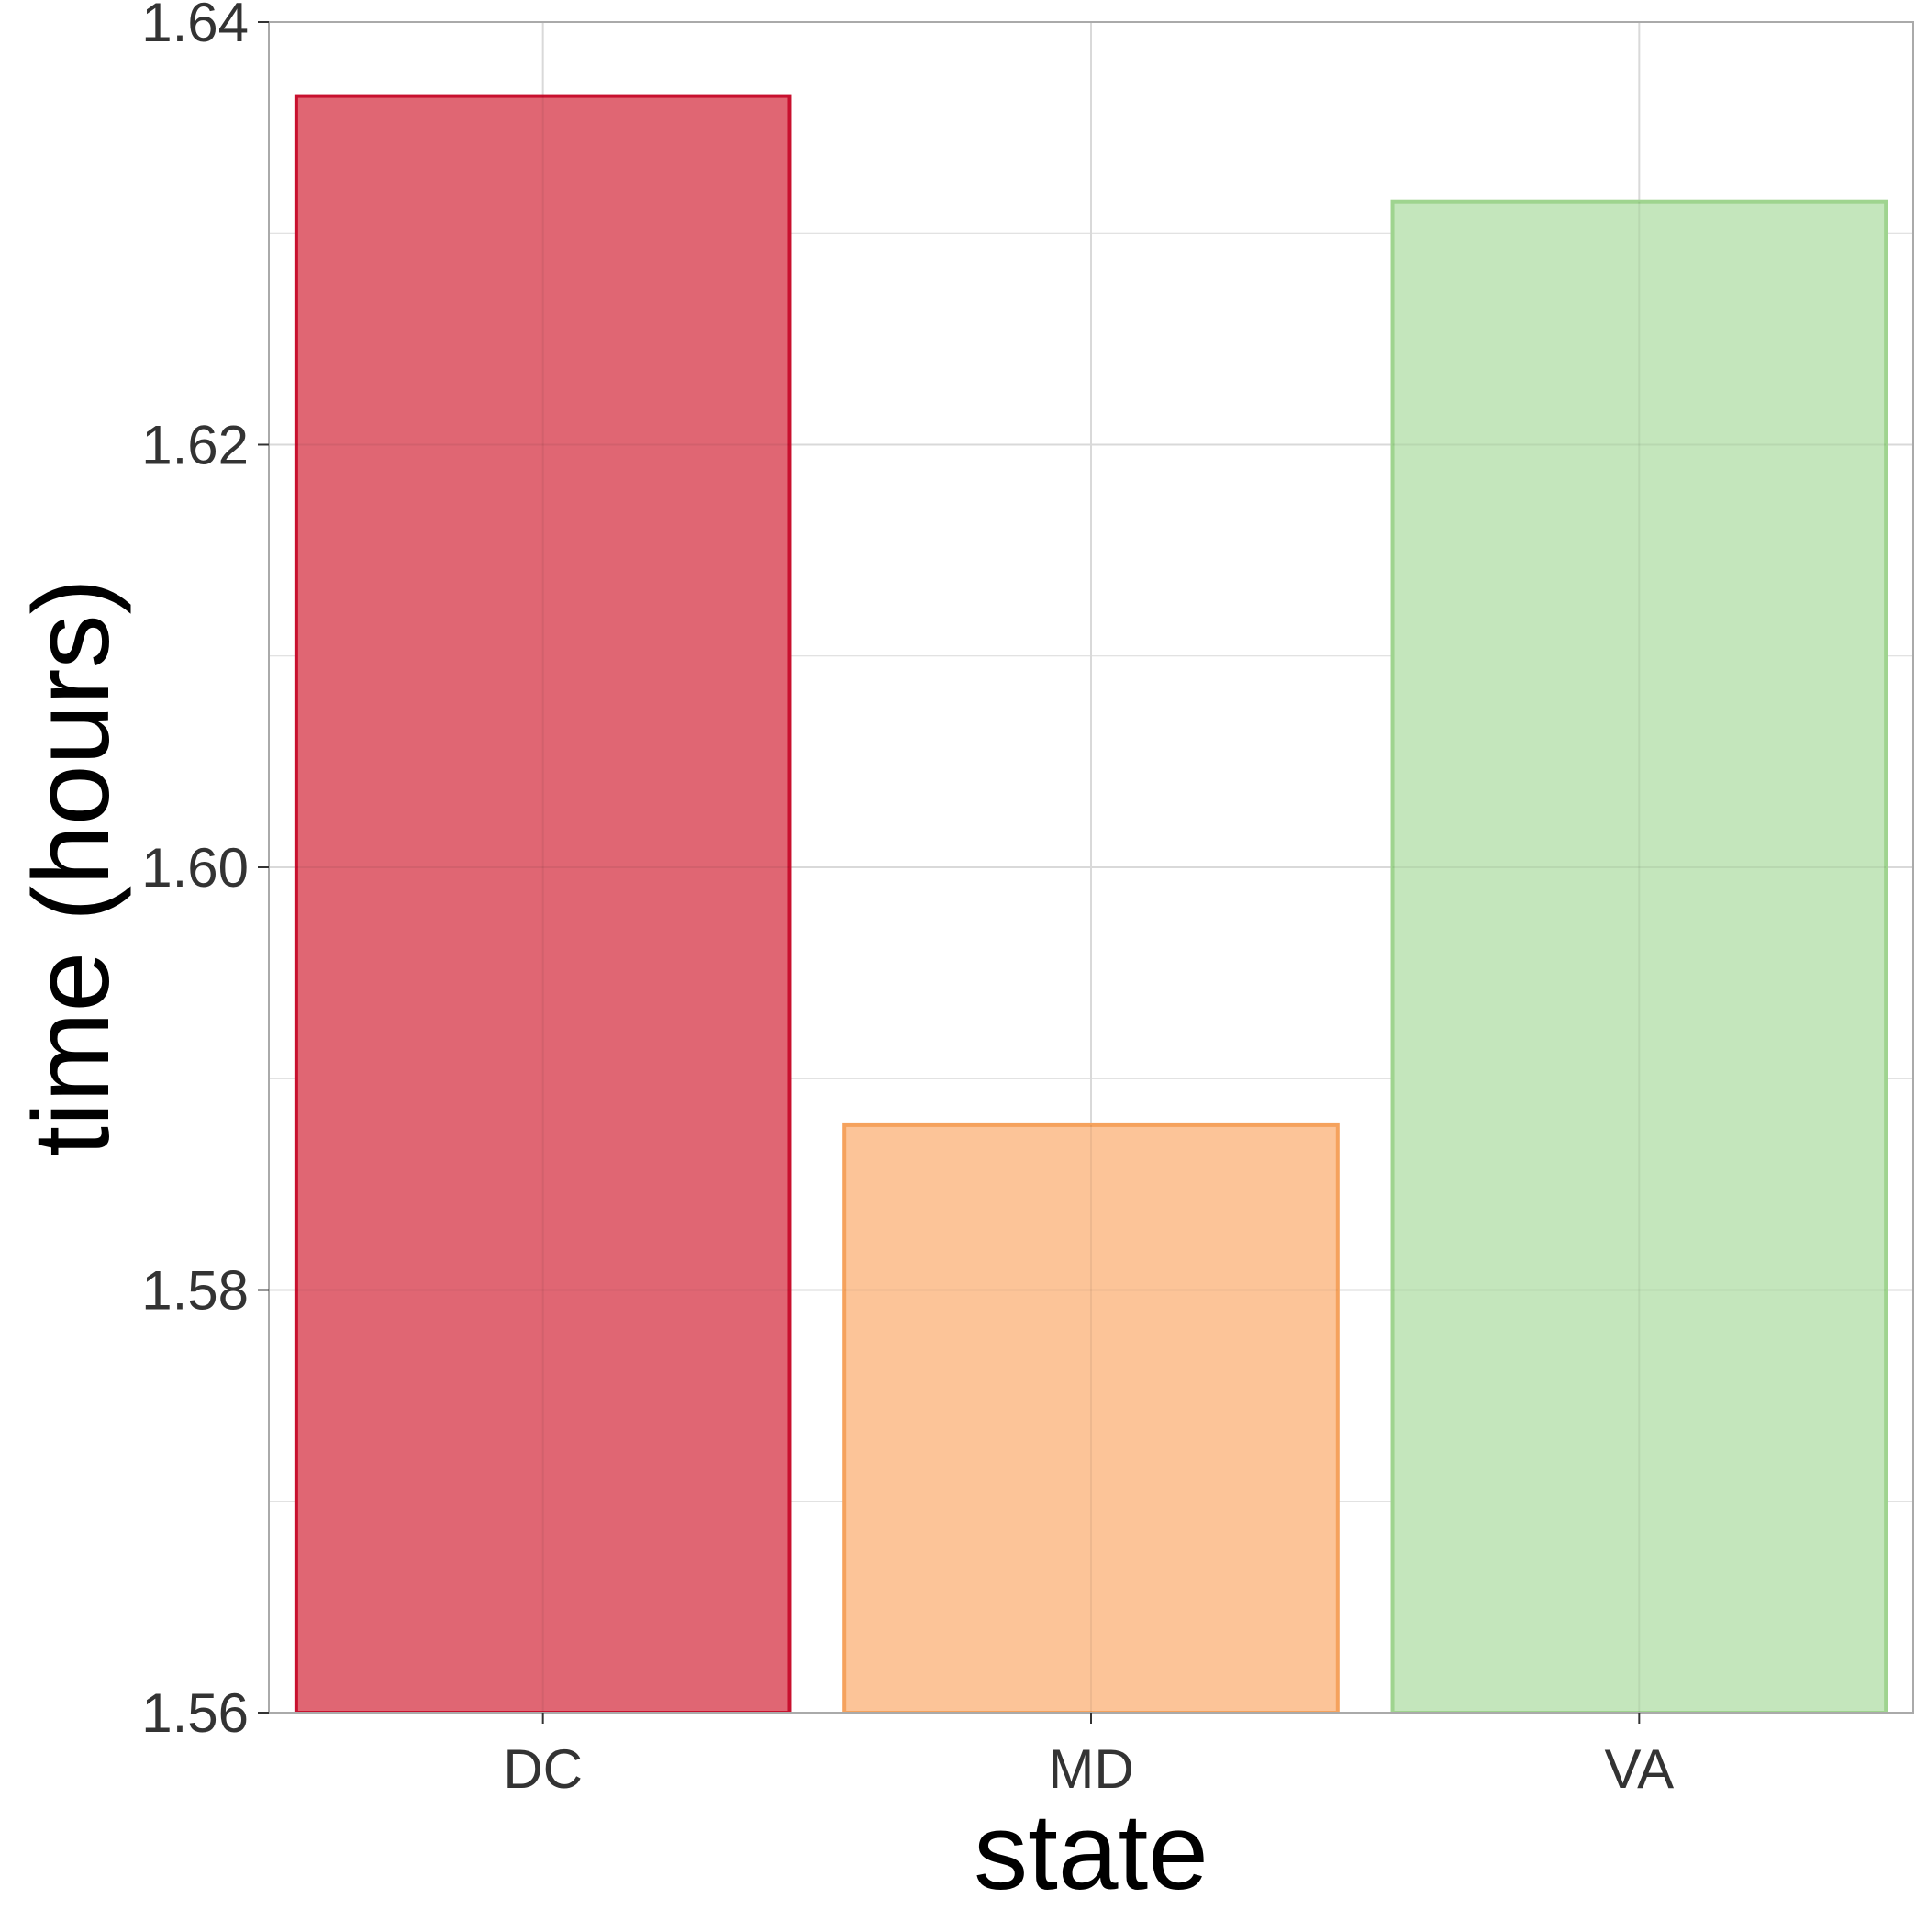  Describe the element at coordinates (195, 26) in the screenshot. I see `y-tick-label: 1.64` at that location.